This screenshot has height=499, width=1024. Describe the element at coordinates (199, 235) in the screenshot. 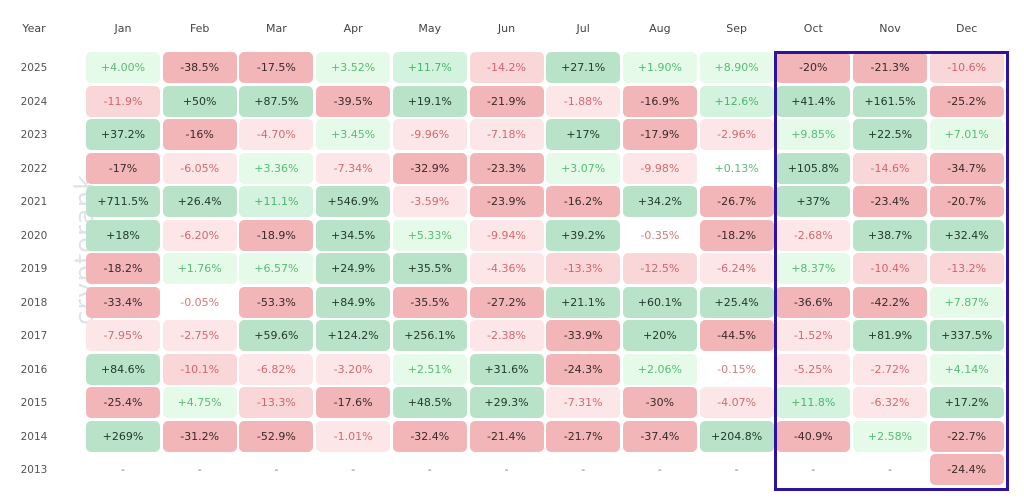

I see `heatmap-cell-2020-feb: -6.20%` at that location.